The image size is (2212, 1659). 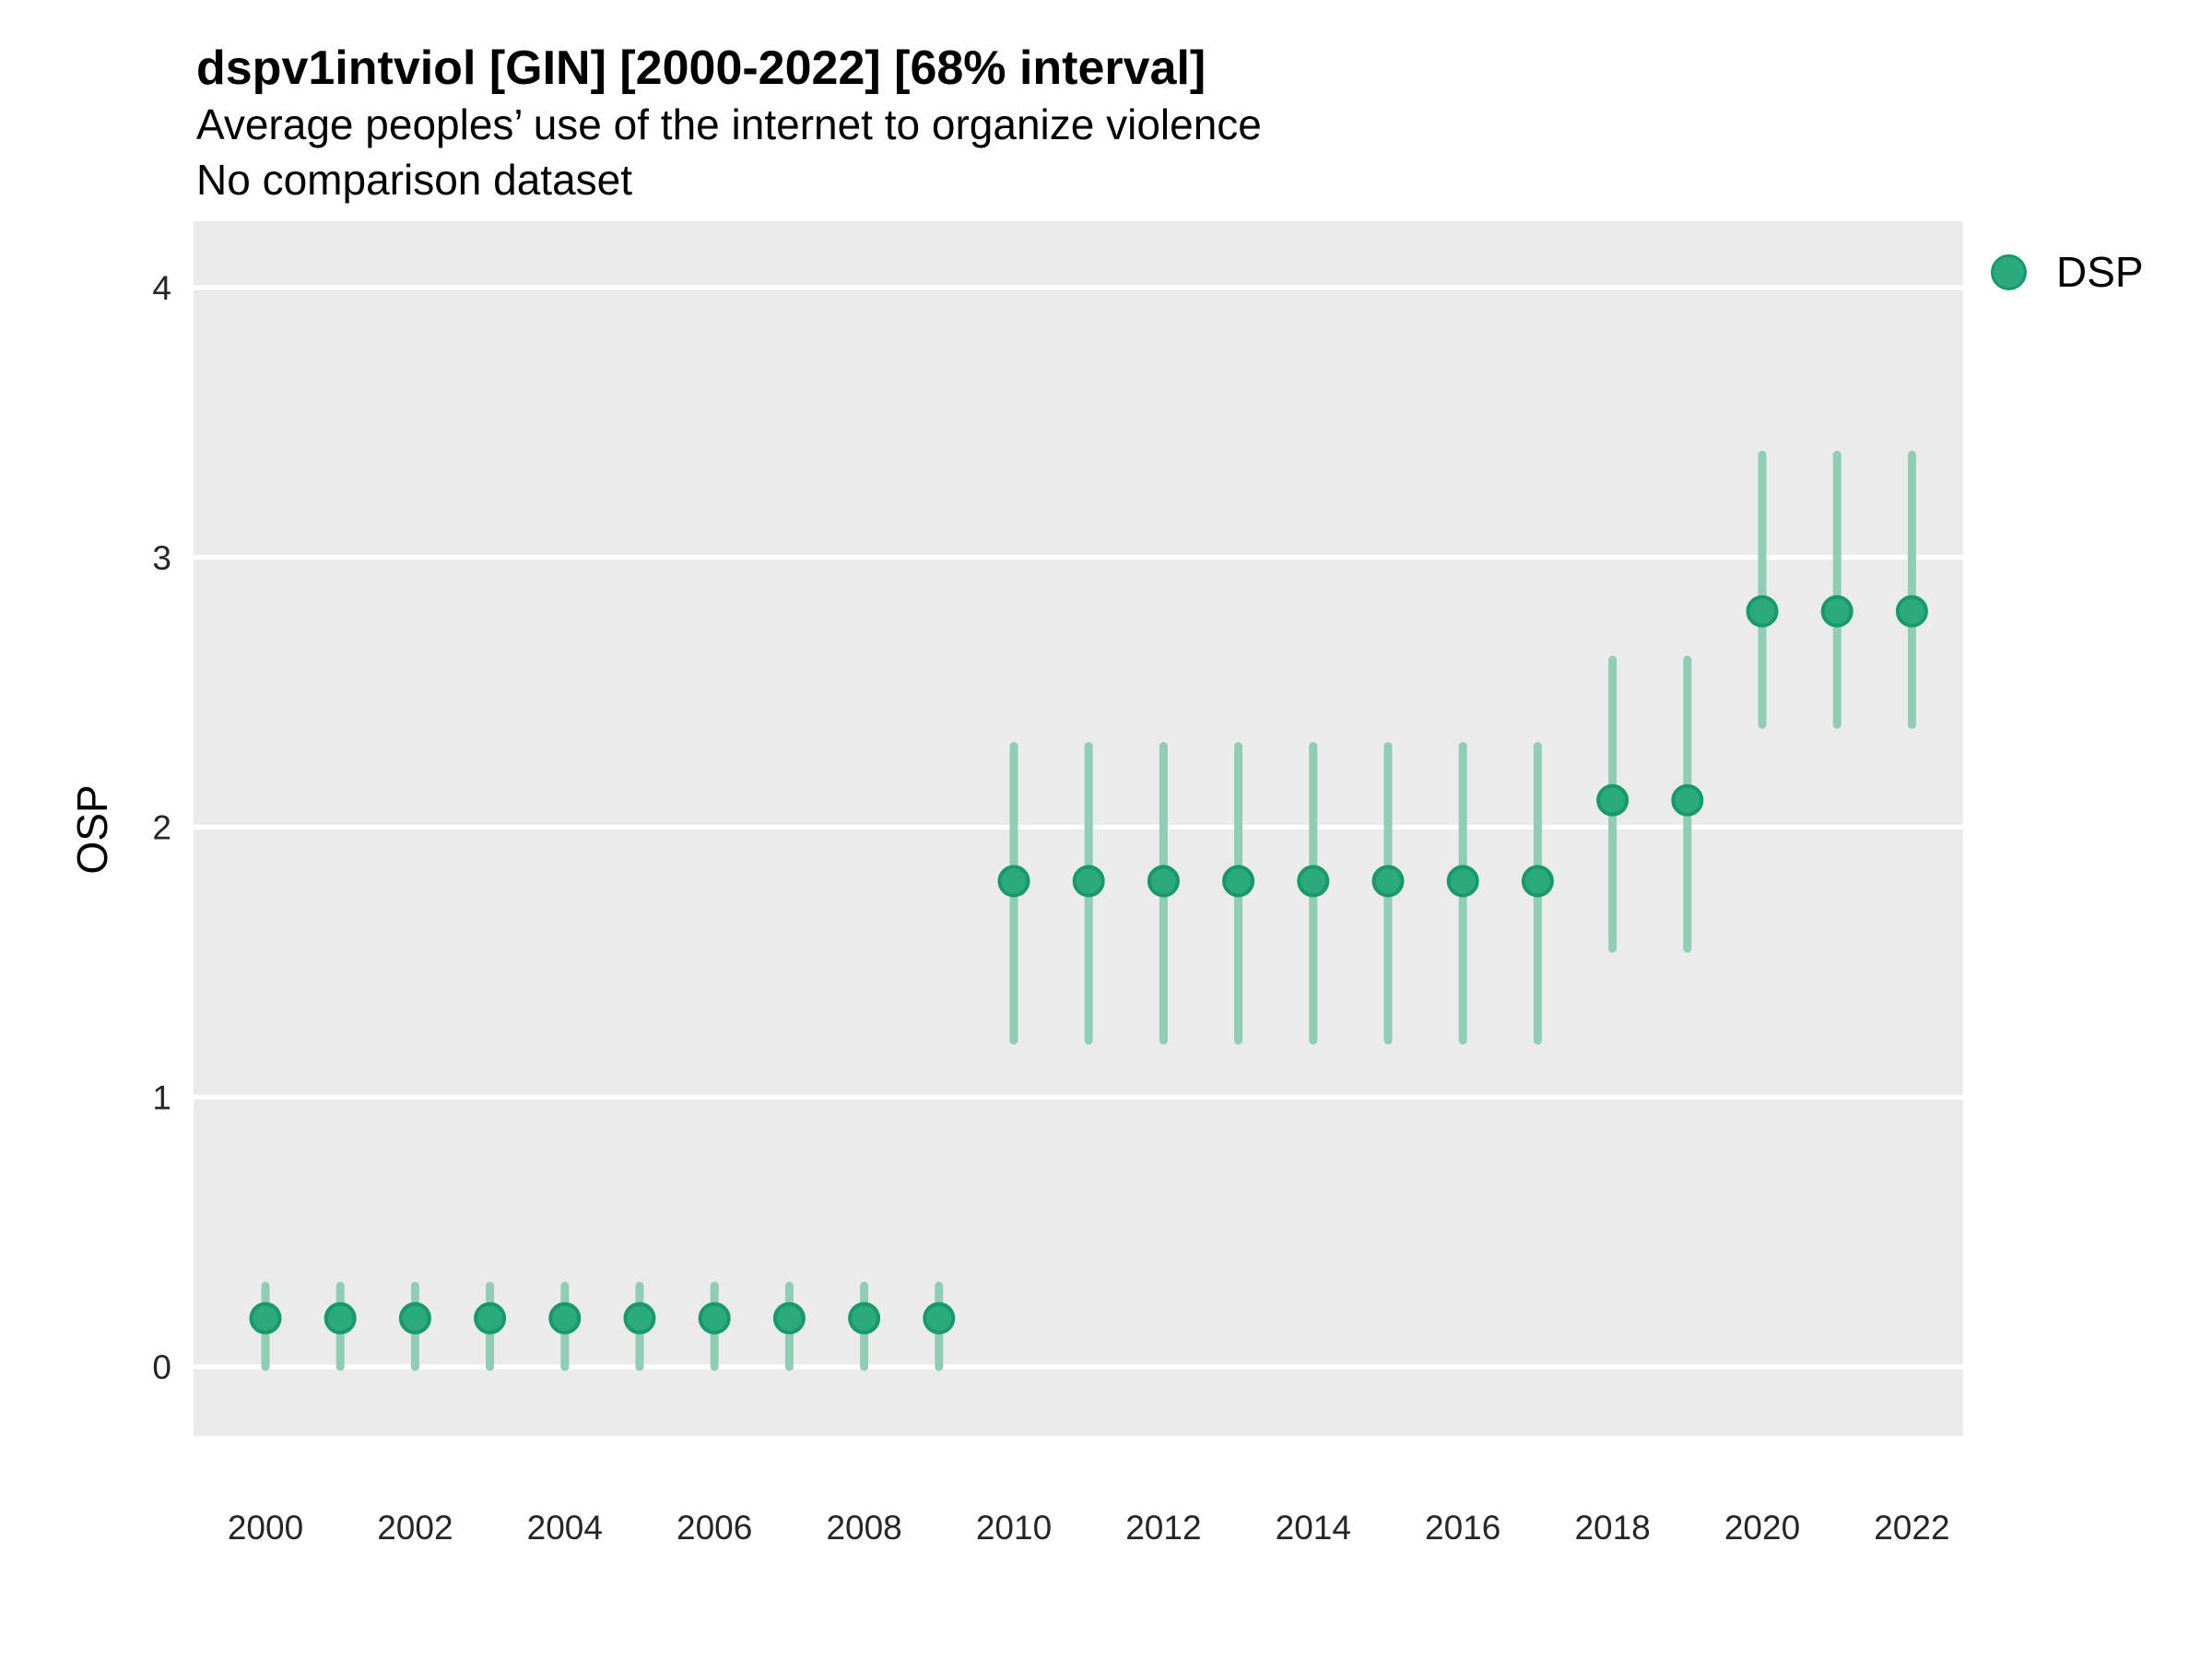 What do you see at coordinates (161, 288) in the screenshot?
I see `y-tick-label: 4` at bounding box center [161, 288].